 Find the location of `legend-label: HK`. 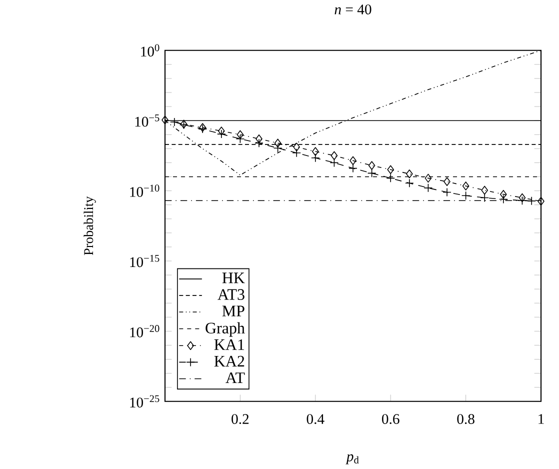

legend-label: HK is located at coordinates (233, 278).